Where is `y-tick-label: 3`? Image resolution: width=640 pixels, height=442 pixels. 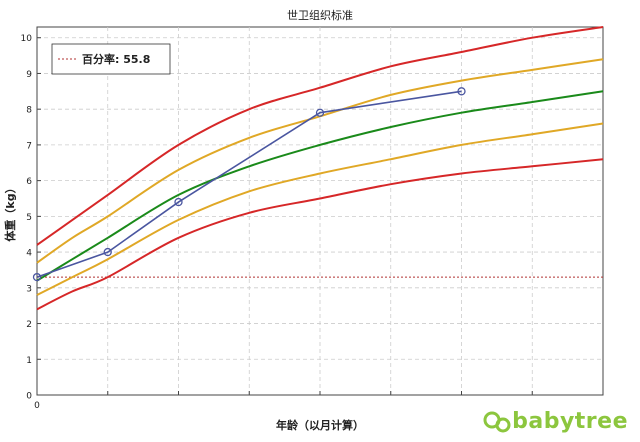 y-tick-label: 3 is located at coordinates (29, 289).